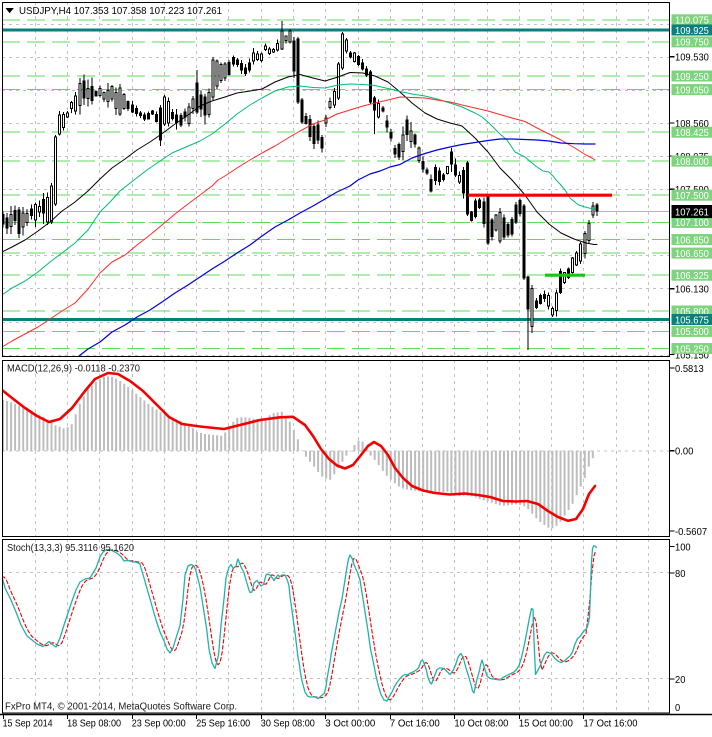 The image size is (712, 737). What do you see at coordinates (94, 724) in the screenshot?
I see `svg-text: 18 Sep 08:00` at bounding box center [94, 724].